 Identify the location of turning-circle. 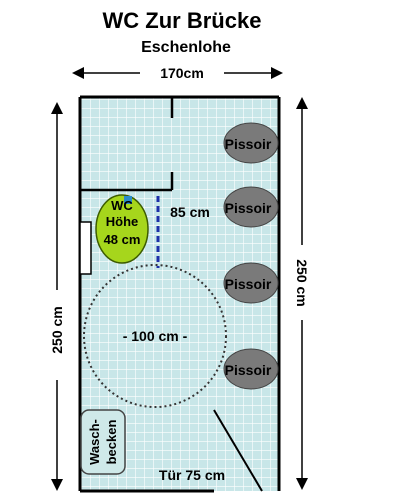
(155, 336).